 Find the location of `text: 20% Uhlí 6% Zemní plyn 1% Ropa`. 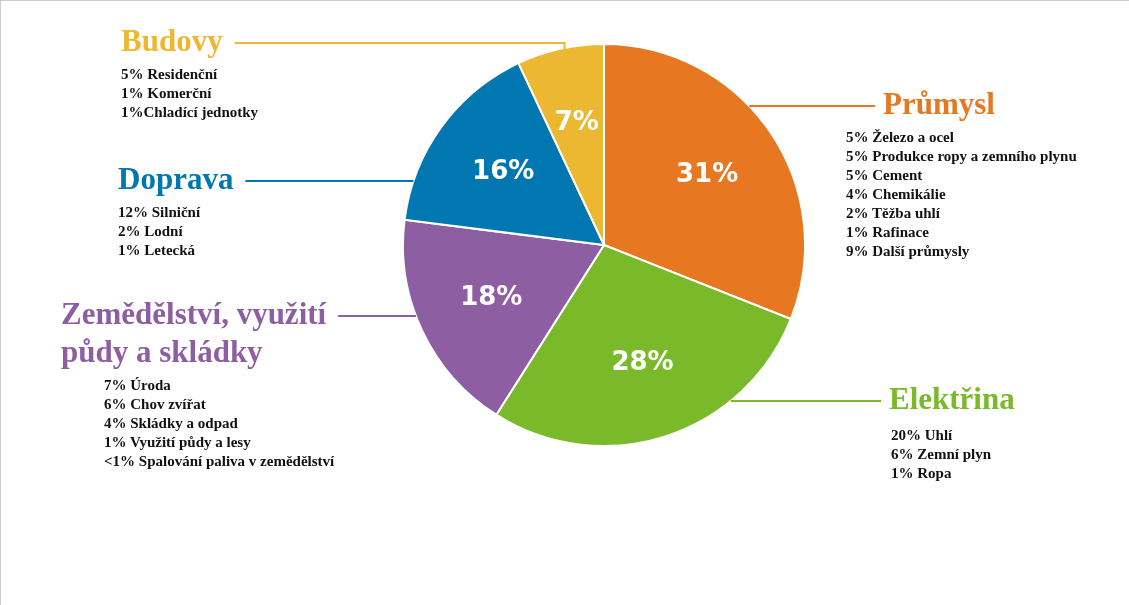

text: 20% Uhlí 6% Zemní plyn 1% Ropa is located at coordinates (941, 454).